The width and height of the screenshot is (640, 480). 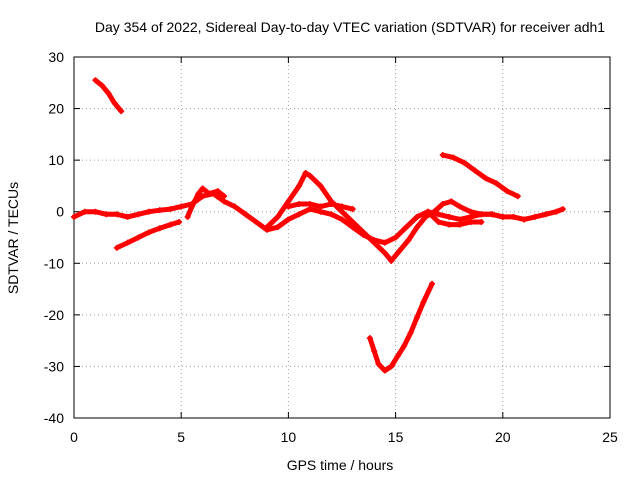 What do you see at coordinates (56, 57) in the screenshot?
I see `y-tick-label: 30` at bounding box center [56, 57].